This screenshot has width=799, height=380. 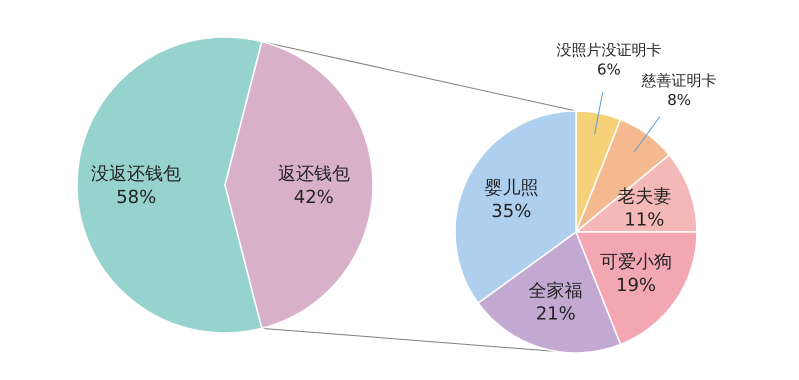 I want to click on data-label: 42%, so click(x=314, y=197).